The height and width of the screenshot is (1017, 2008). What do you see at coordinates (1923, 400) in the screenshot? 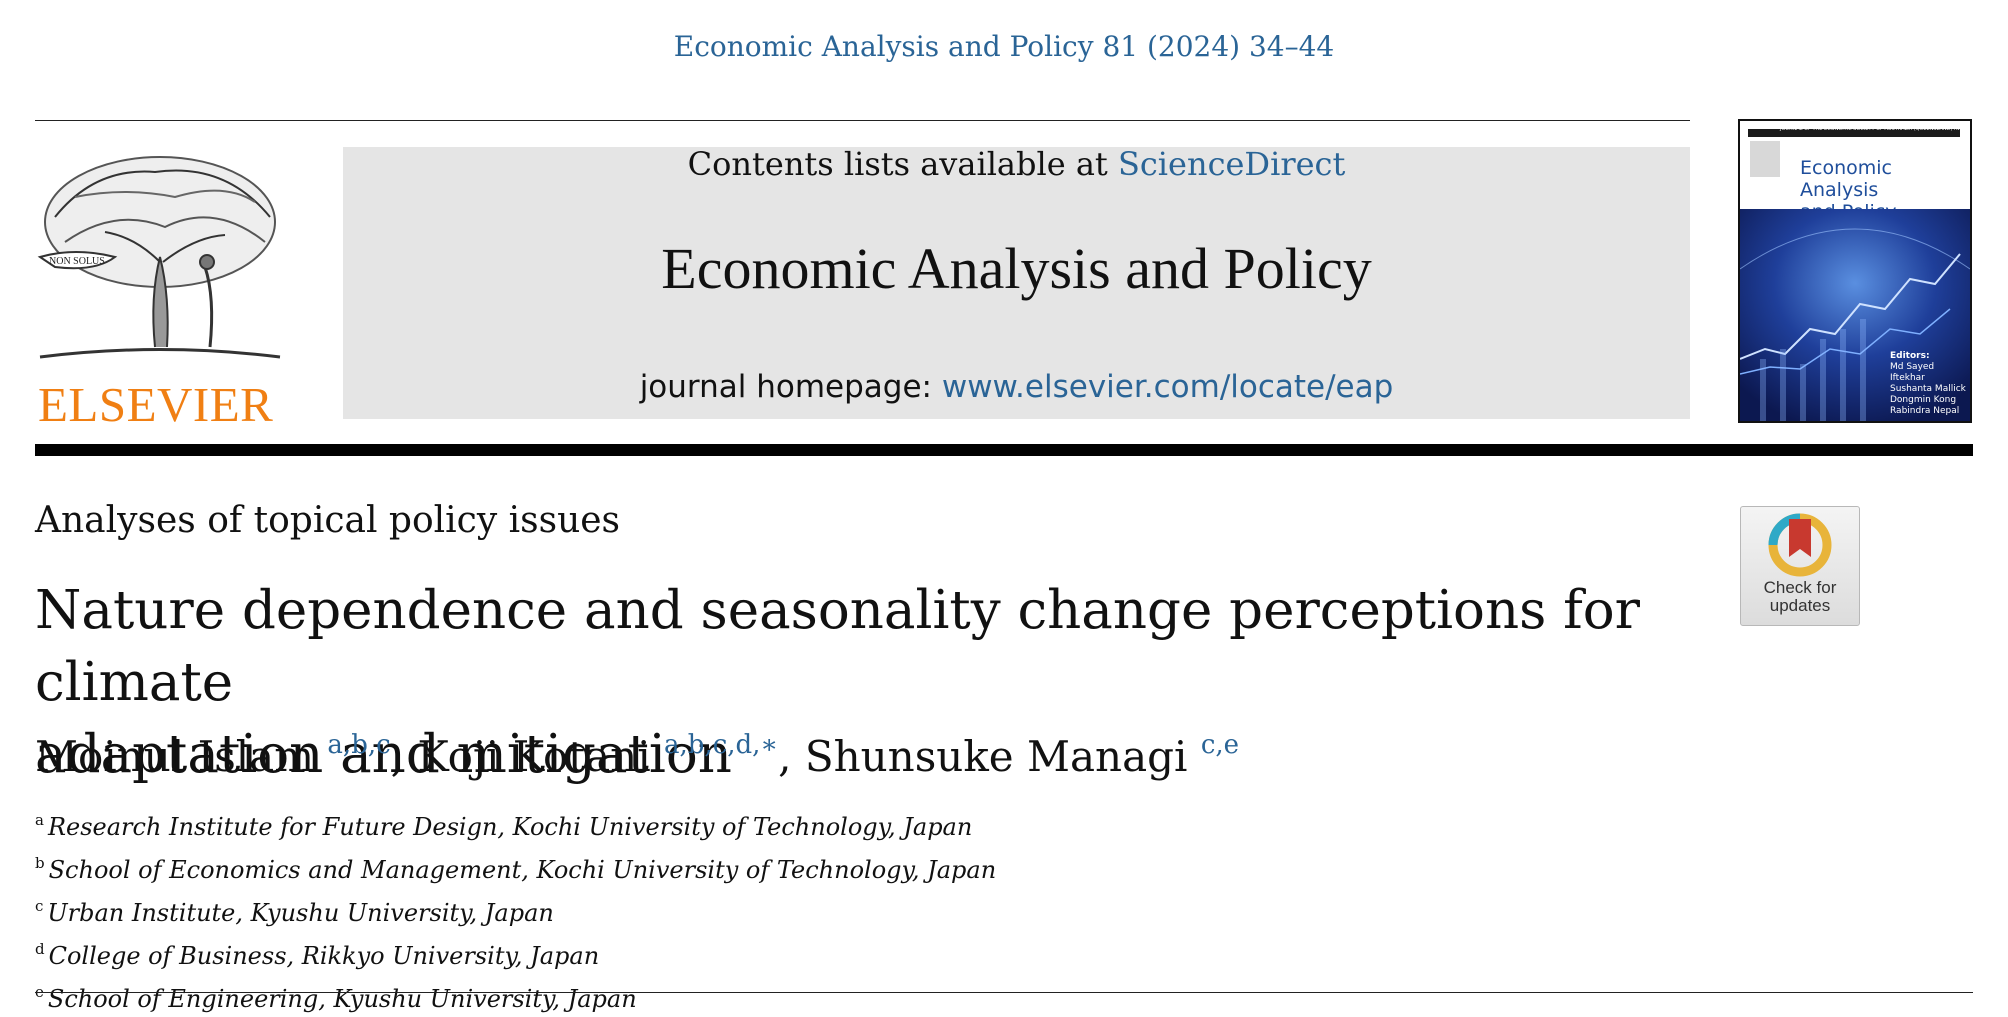
I see `cover-editor: Dongmin Kong` at bounding box center [1923, 400].